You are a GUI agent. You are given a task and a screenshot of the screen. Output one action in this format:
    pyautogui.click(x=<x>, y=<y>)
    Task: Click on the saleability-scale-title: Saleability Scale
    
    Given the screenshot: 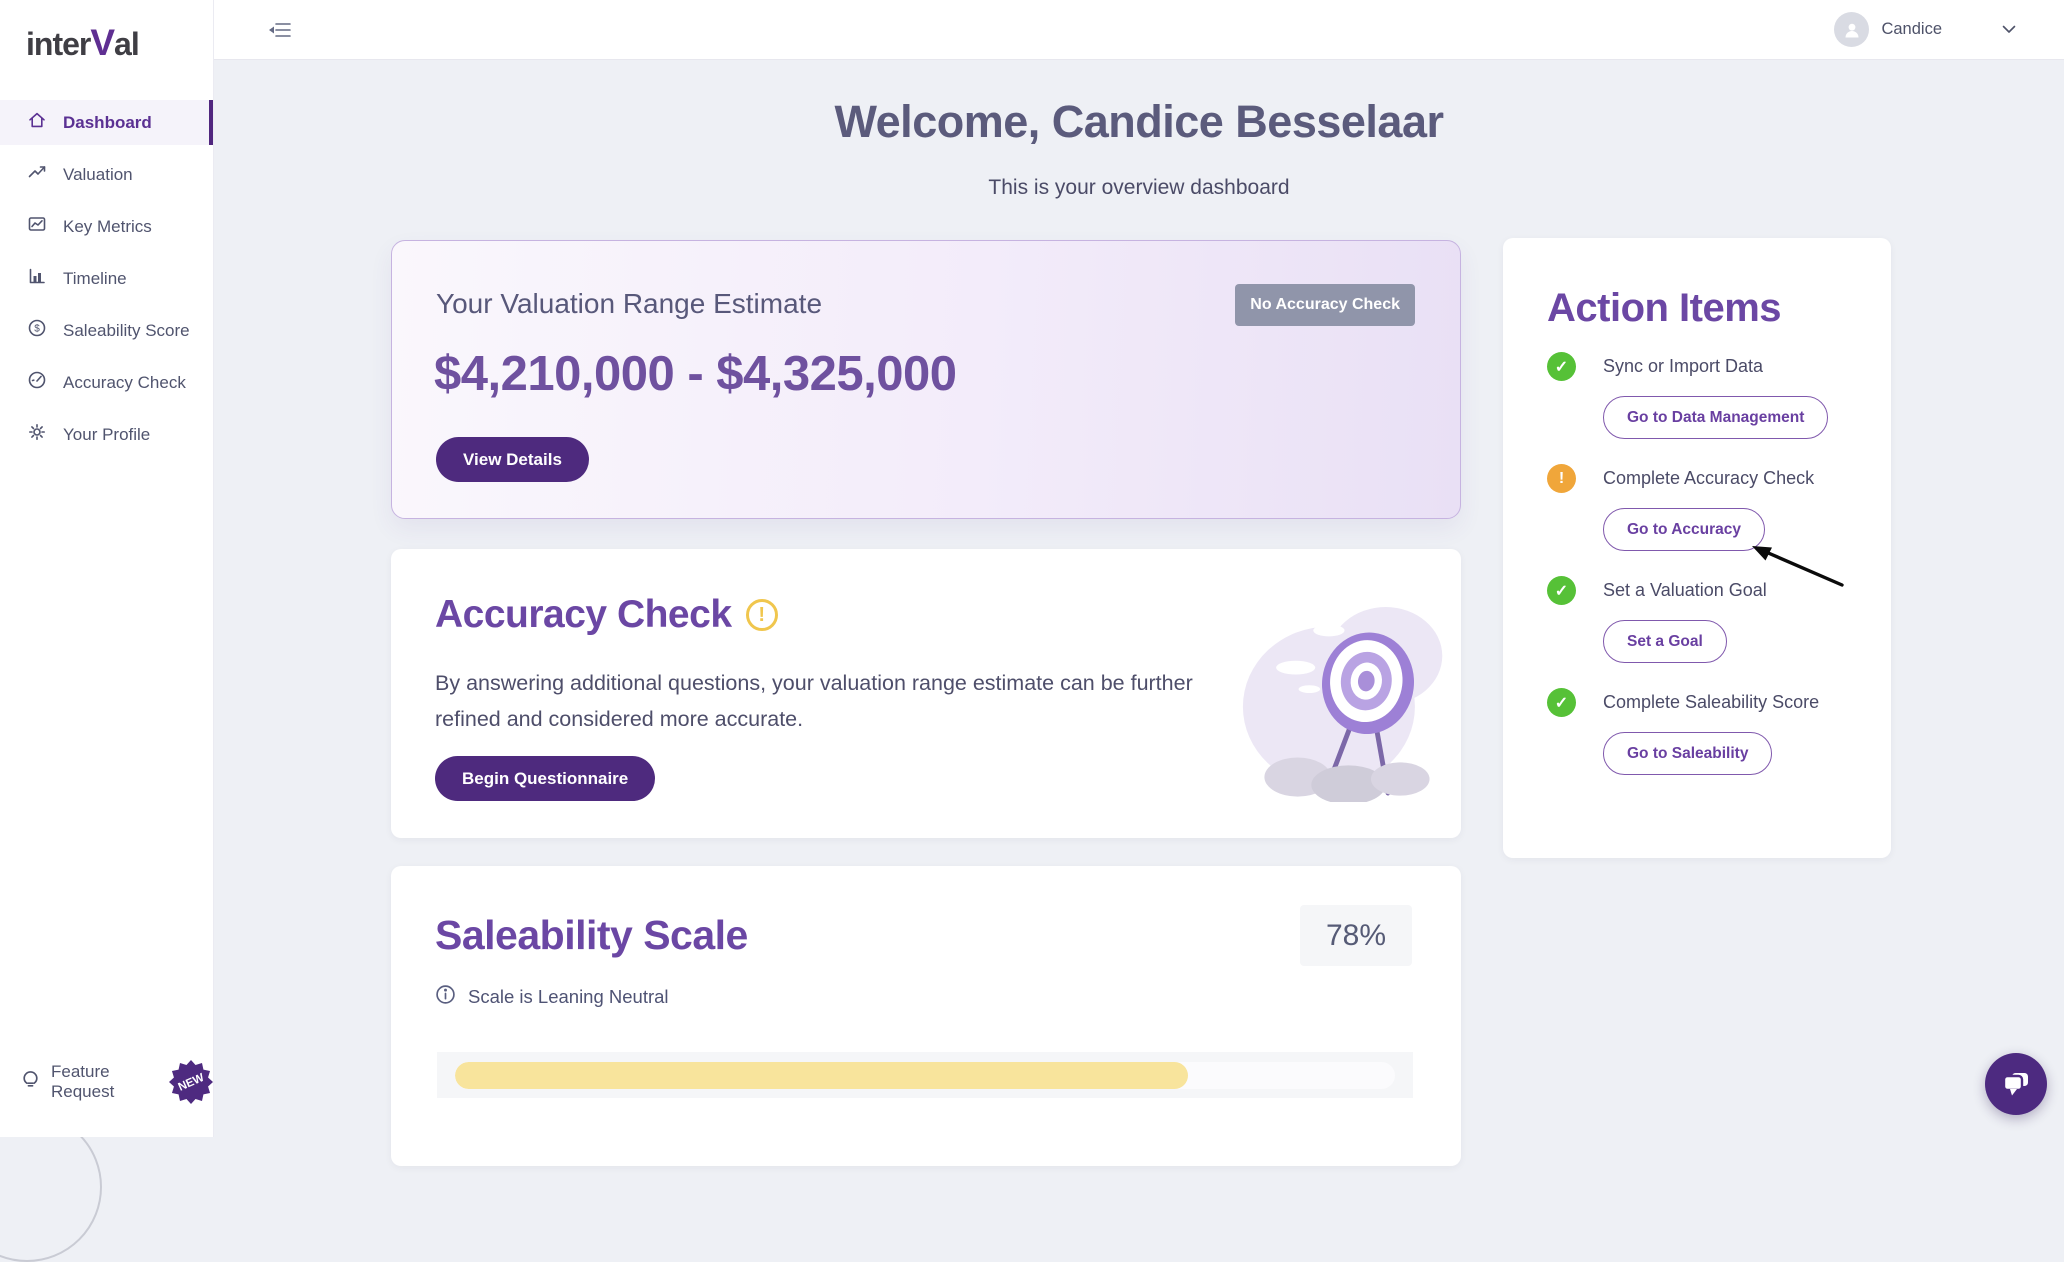 What is the action you would take?
    pyautogui.click(x=591, y=935)
    